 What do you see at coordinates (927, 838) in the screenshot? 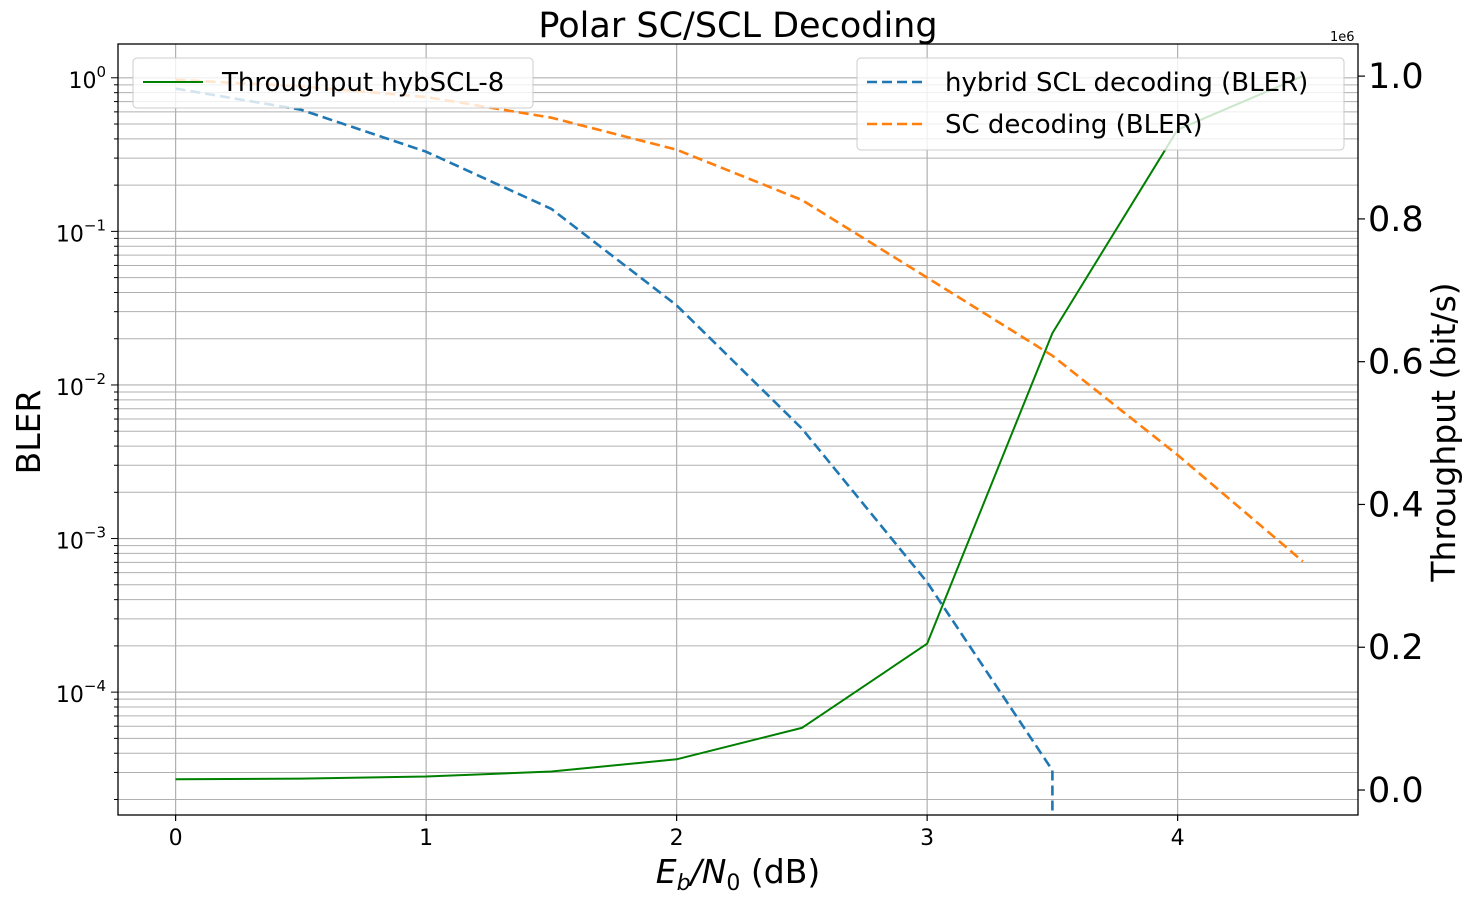
I see `x-tick-label: 3` at bounding box center [927, 838].